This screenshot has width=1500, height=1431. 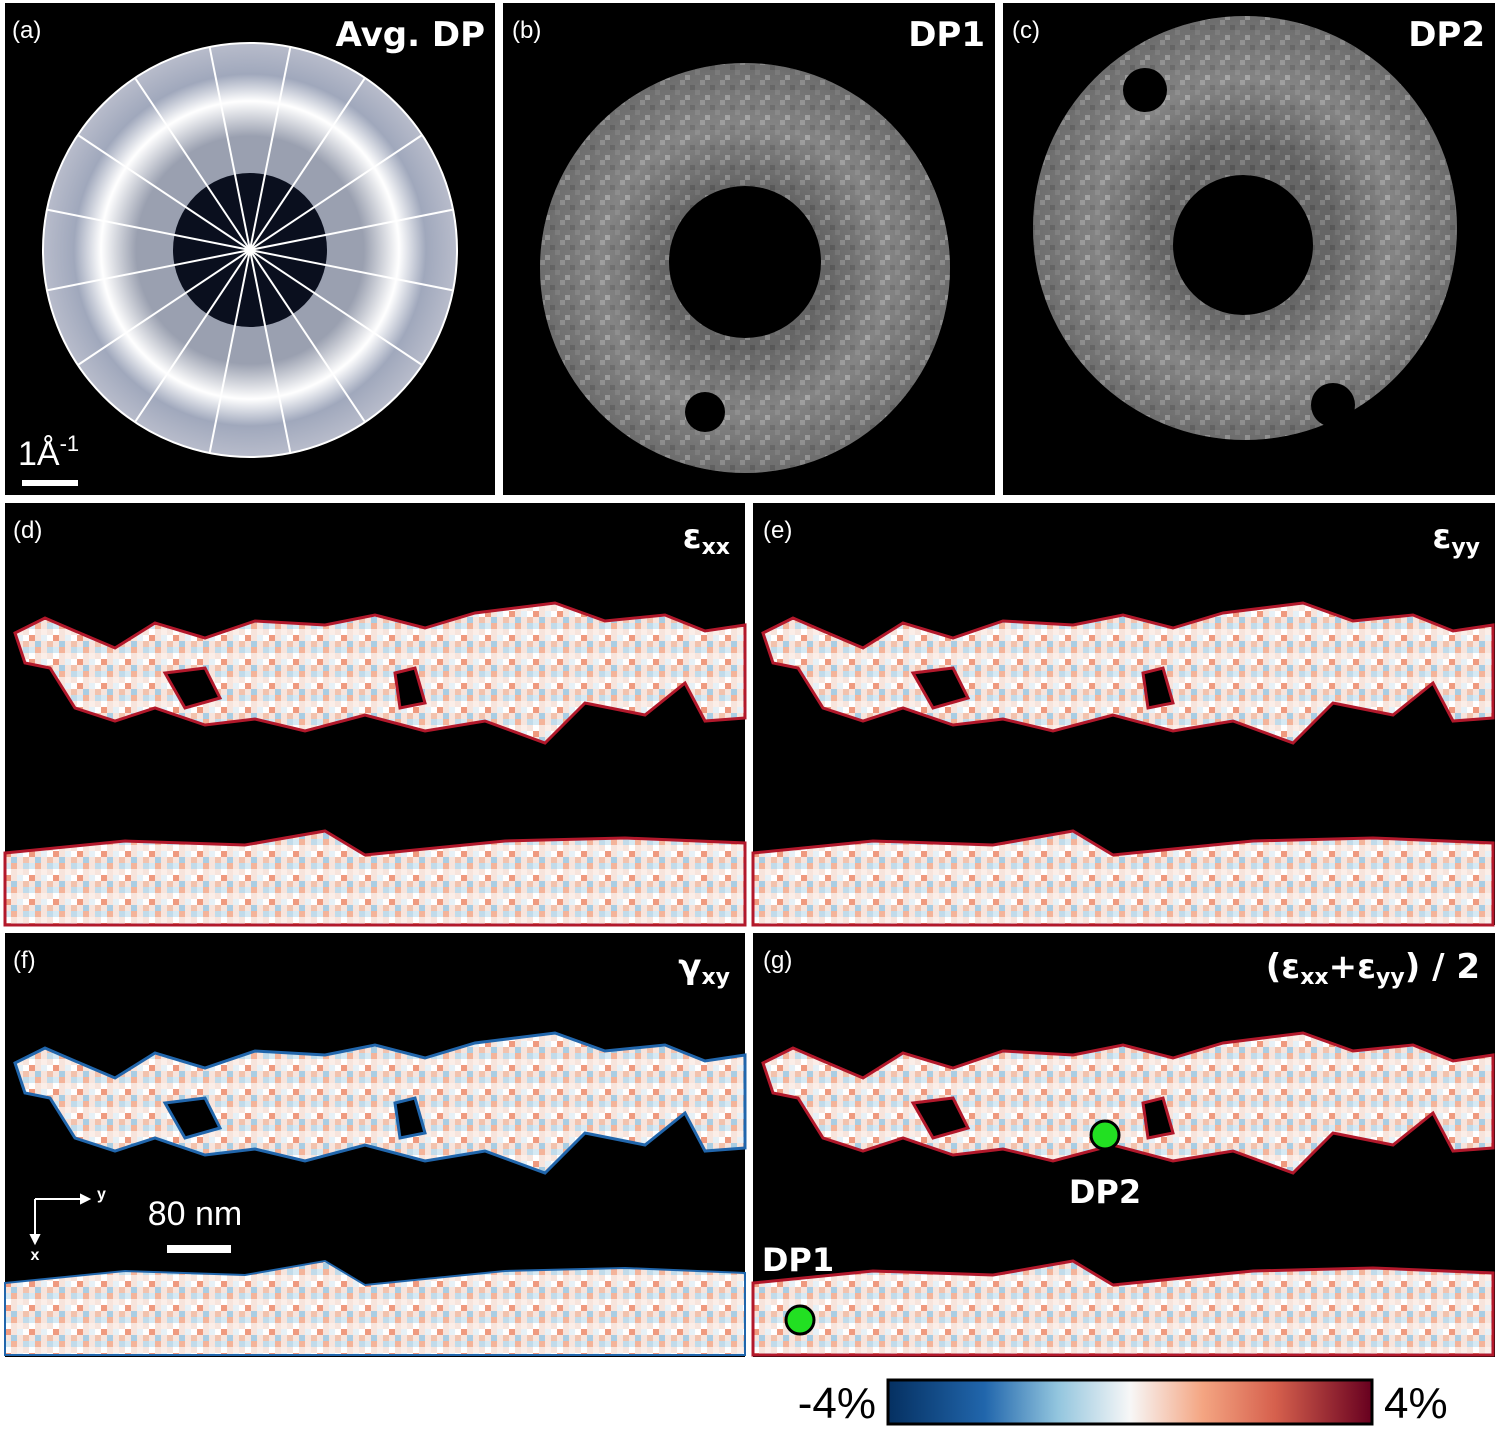 I want to click on panel-g: (g) (εxx+εyy) / 2 DP2 DP1, so click(x=1123, y=1145).